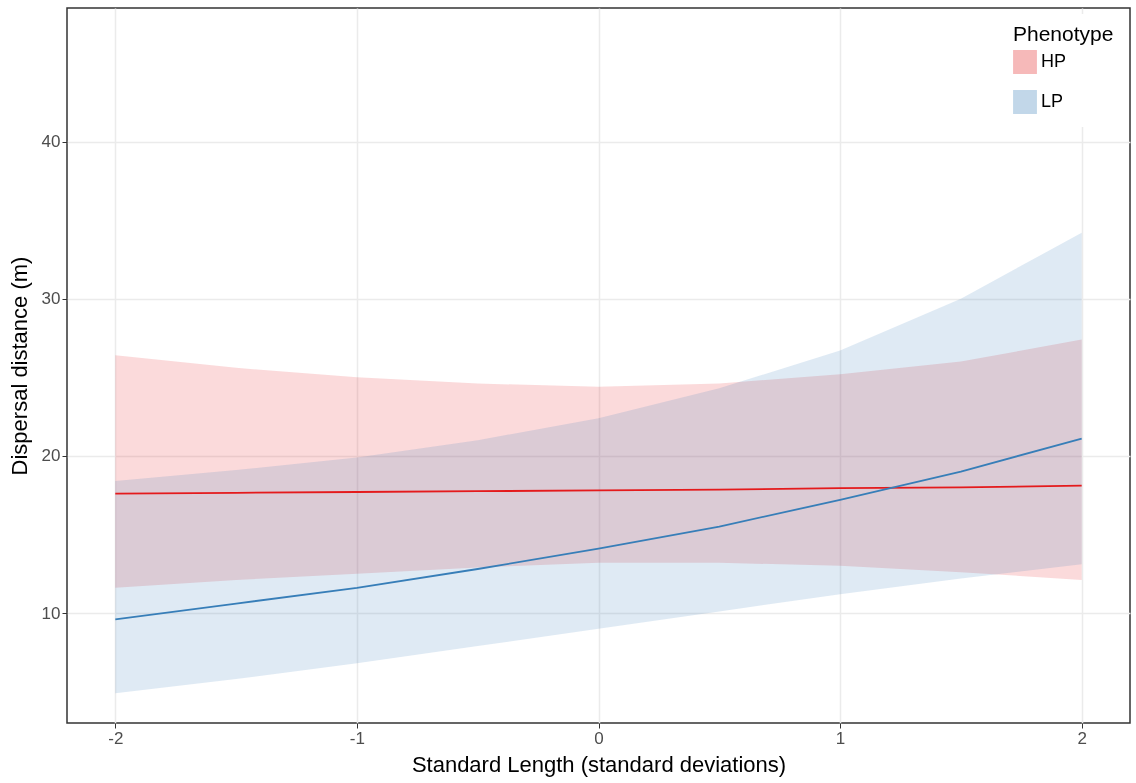 The height and width of the screenshot is (783, 1136). Describe the element at coordinates (598, 489) in the screenshot. I see `line-series` at that location.